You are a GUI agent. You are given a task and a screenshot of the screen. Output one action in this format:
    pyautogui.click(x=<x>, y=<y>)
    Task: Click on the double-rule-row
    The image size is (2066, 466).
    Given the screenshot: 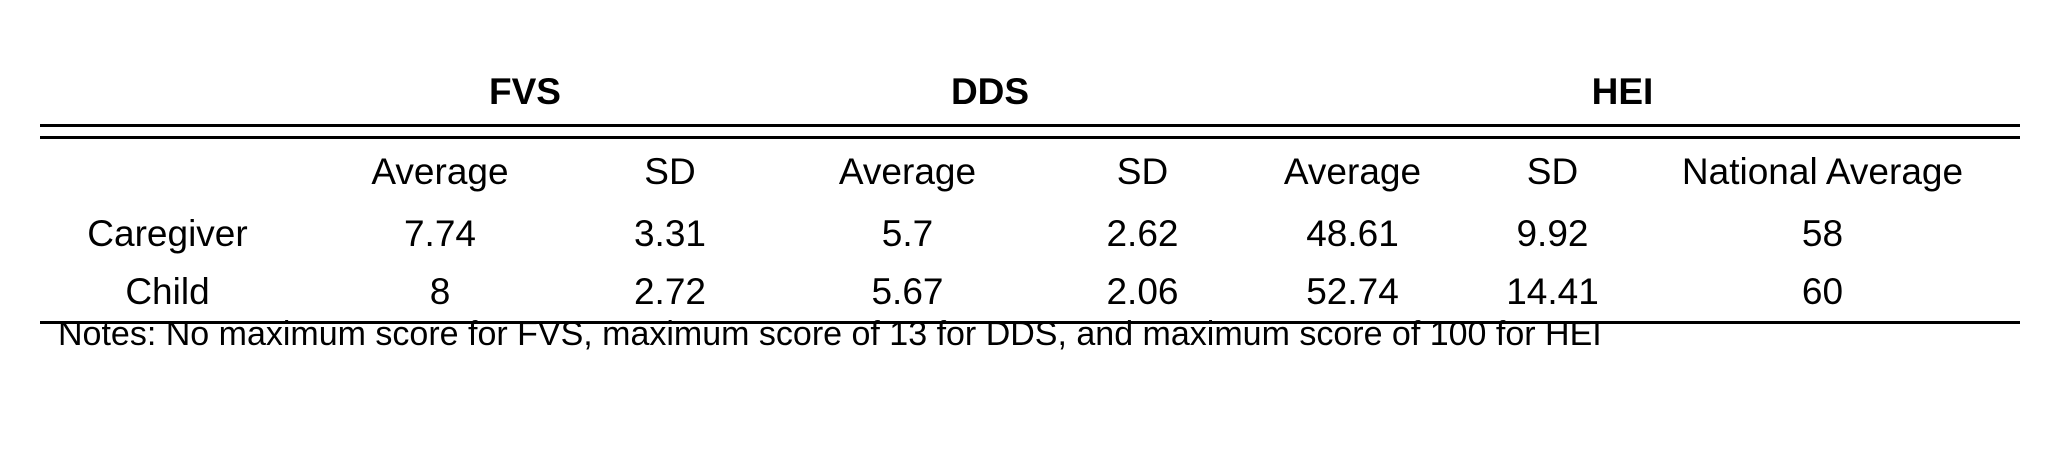 What is the action you would take?
    pyautogui.click(x=1030, y=131)
    